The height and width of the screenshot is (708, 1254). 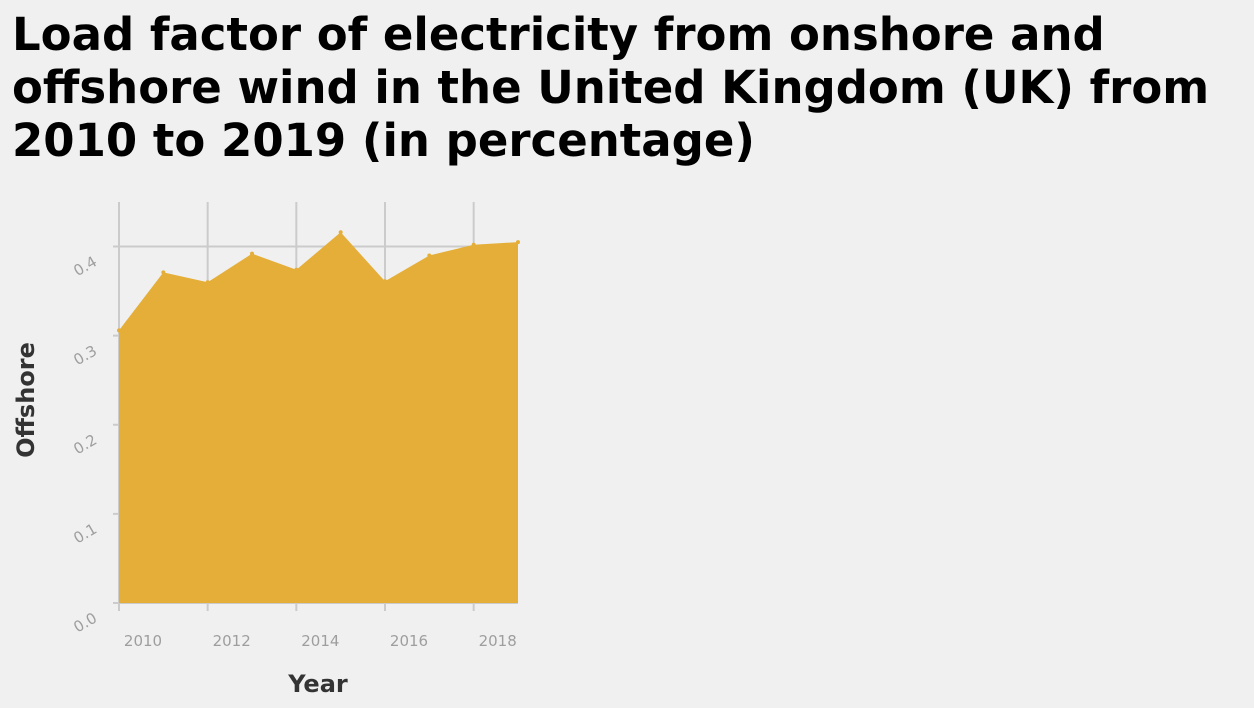 I want to click on data-point-2016, so click(x=385, y=281).